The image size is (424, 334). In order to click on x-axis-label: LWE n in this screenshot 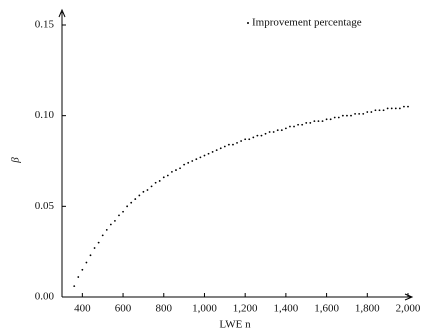, I will do `click(235, 325)`.